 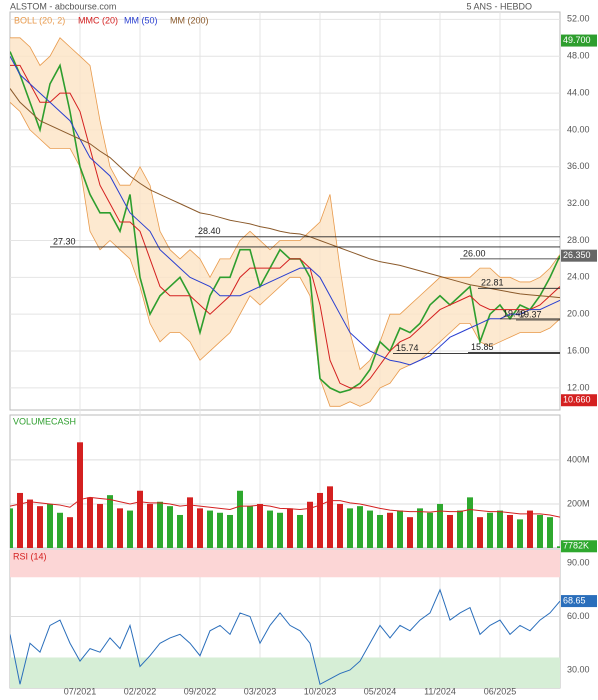 What do you see at coordinates (499, 6) in the screenshot?
I see `chart-subtitle: 5 ANS - HEBDO` at bounding box center [499, 6].